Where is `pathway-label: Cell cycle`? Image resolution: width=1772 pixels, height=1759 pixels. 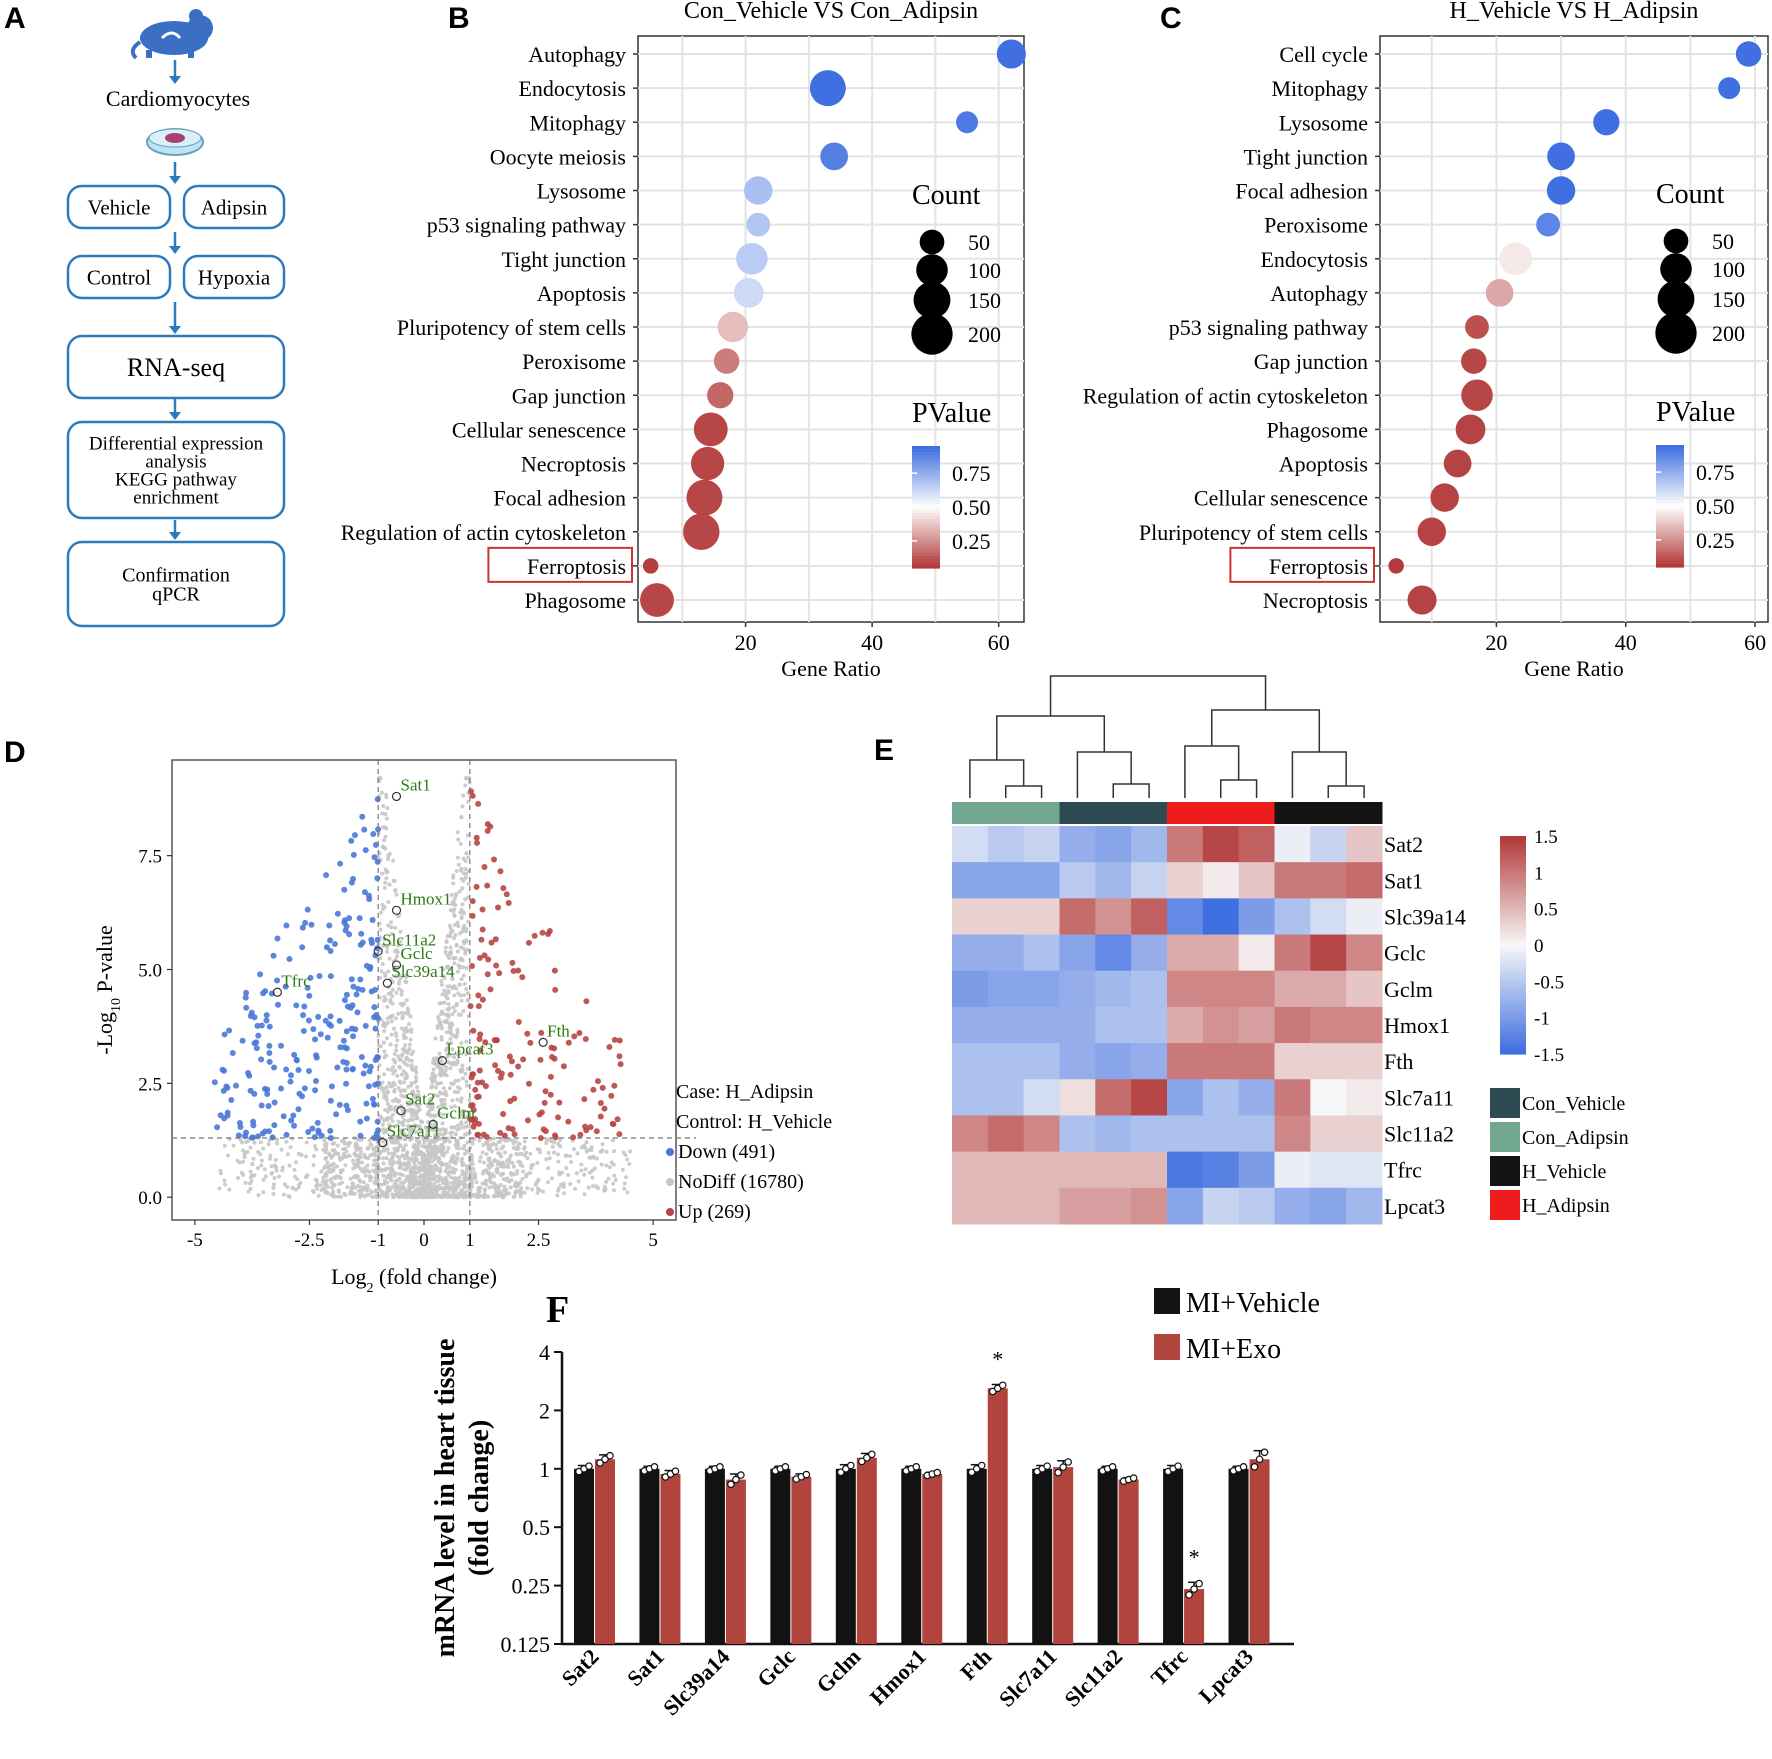 pathway-label: Cell cycle is located at coordinates (1323, 54).